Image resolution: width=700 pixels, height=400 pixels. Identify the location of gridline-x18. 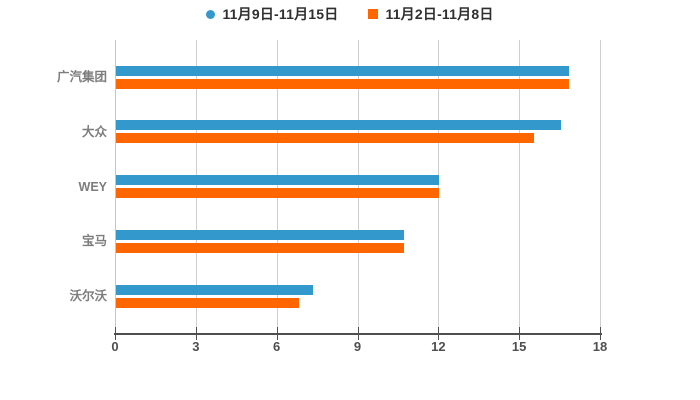
(600, 183).